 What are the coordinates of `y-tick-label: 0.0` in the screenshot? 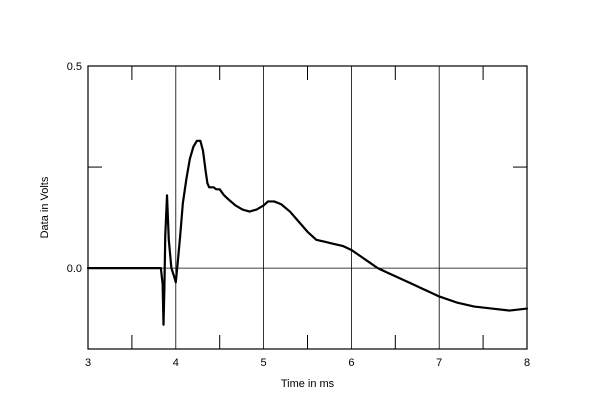 It's located at (74, 269).